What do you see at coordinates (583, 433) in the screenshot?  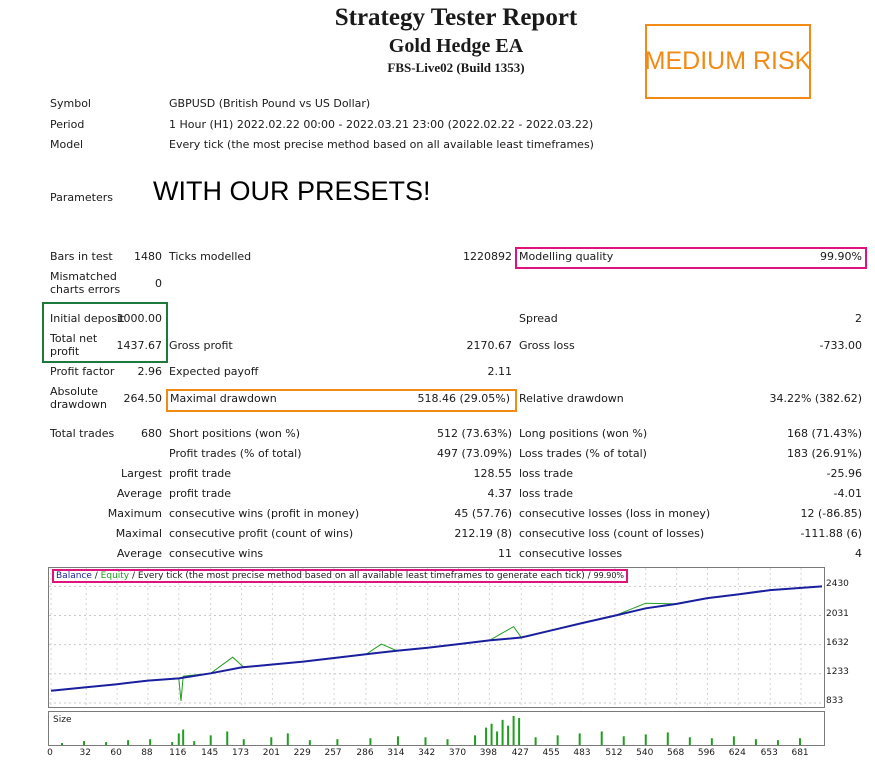 I see `long-label: Long positions (won %)` at bounding box center [583, 433].